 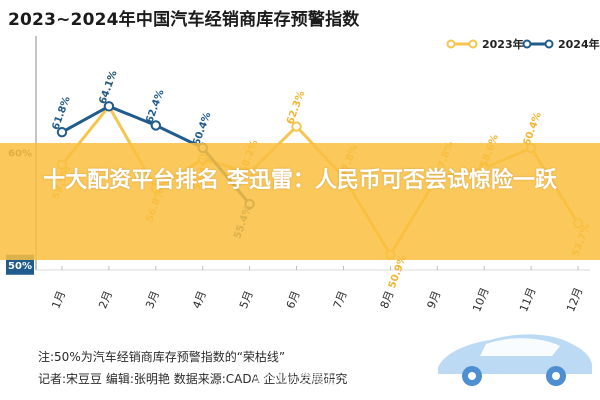 What do you see at coordinates (296, 107) in the screenshot?
I see `data-label: 62.3%` at bounding box center [296, 107].